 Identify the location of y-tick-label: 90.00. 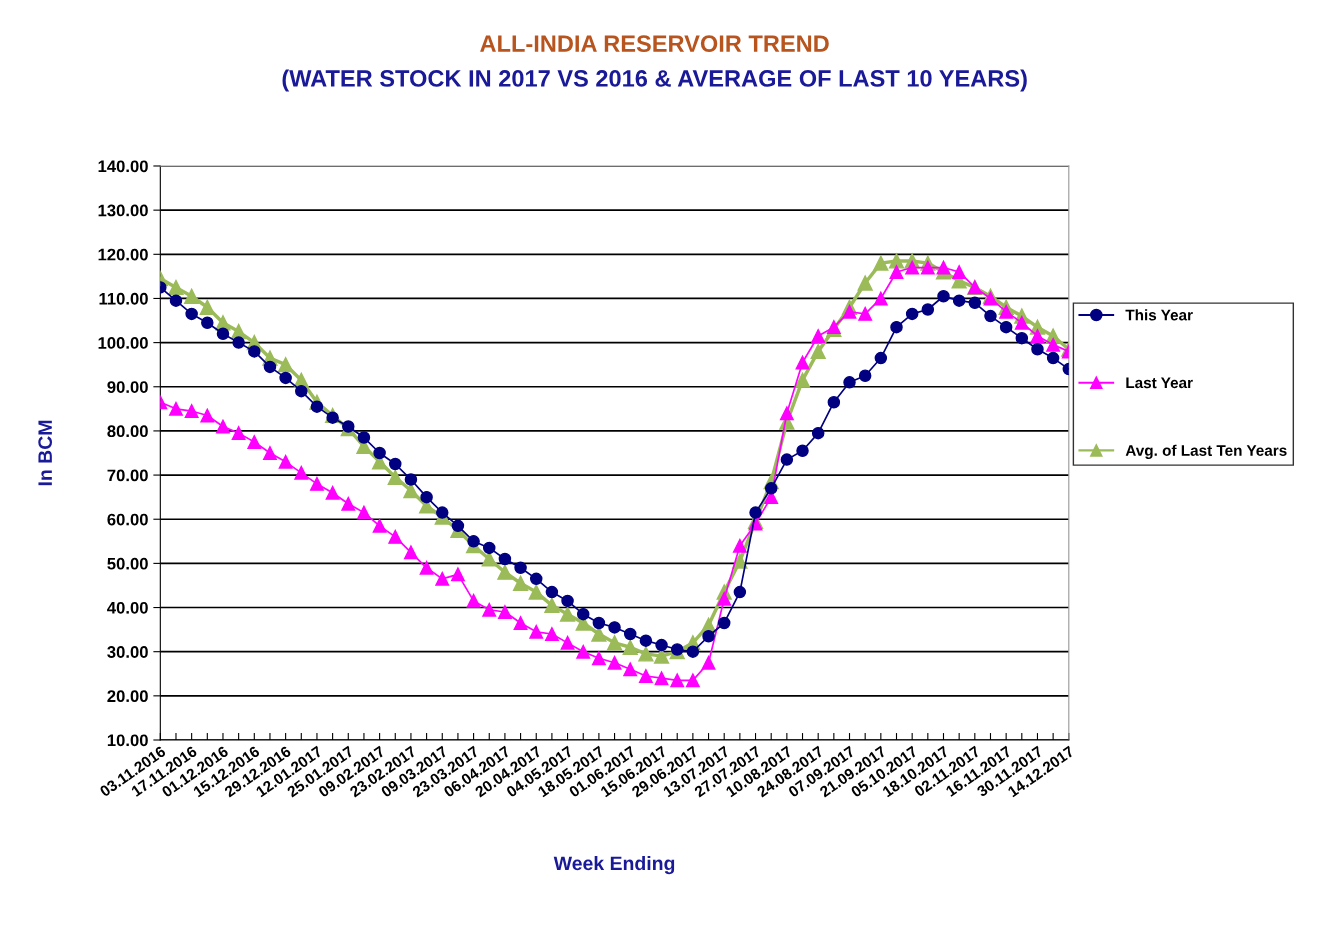
(127, 387).